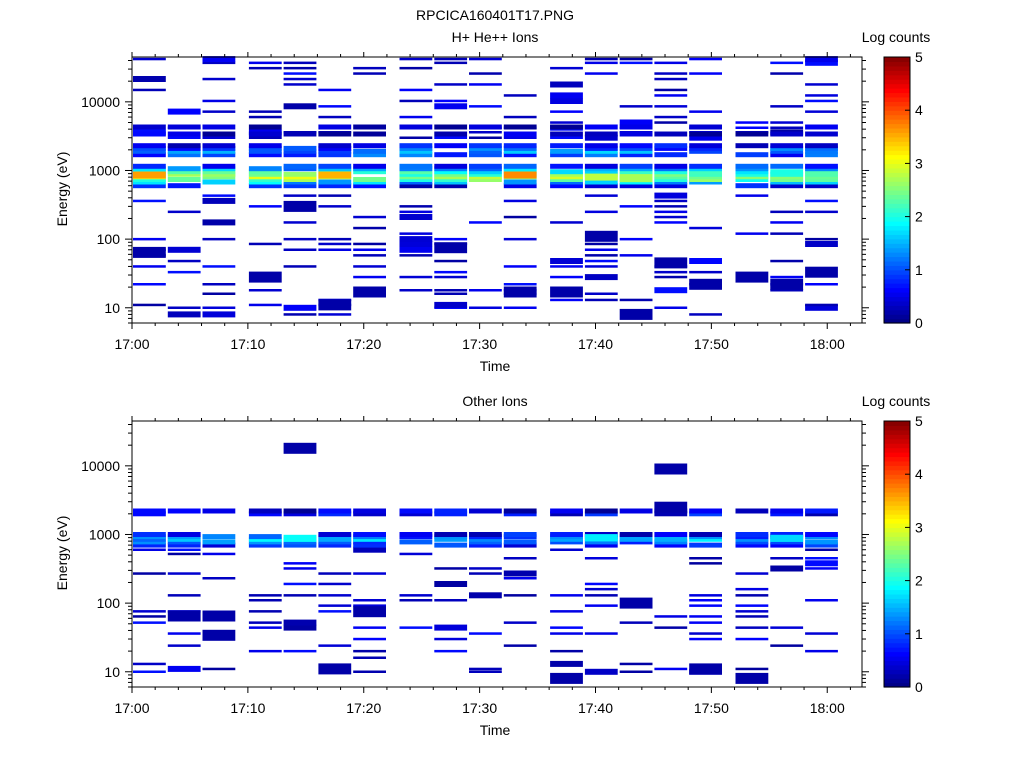  What do you see at coordinates (595, 708) in the screenshot?
I see `x-tick-label: 17:40` at bounding box center [595, 708].